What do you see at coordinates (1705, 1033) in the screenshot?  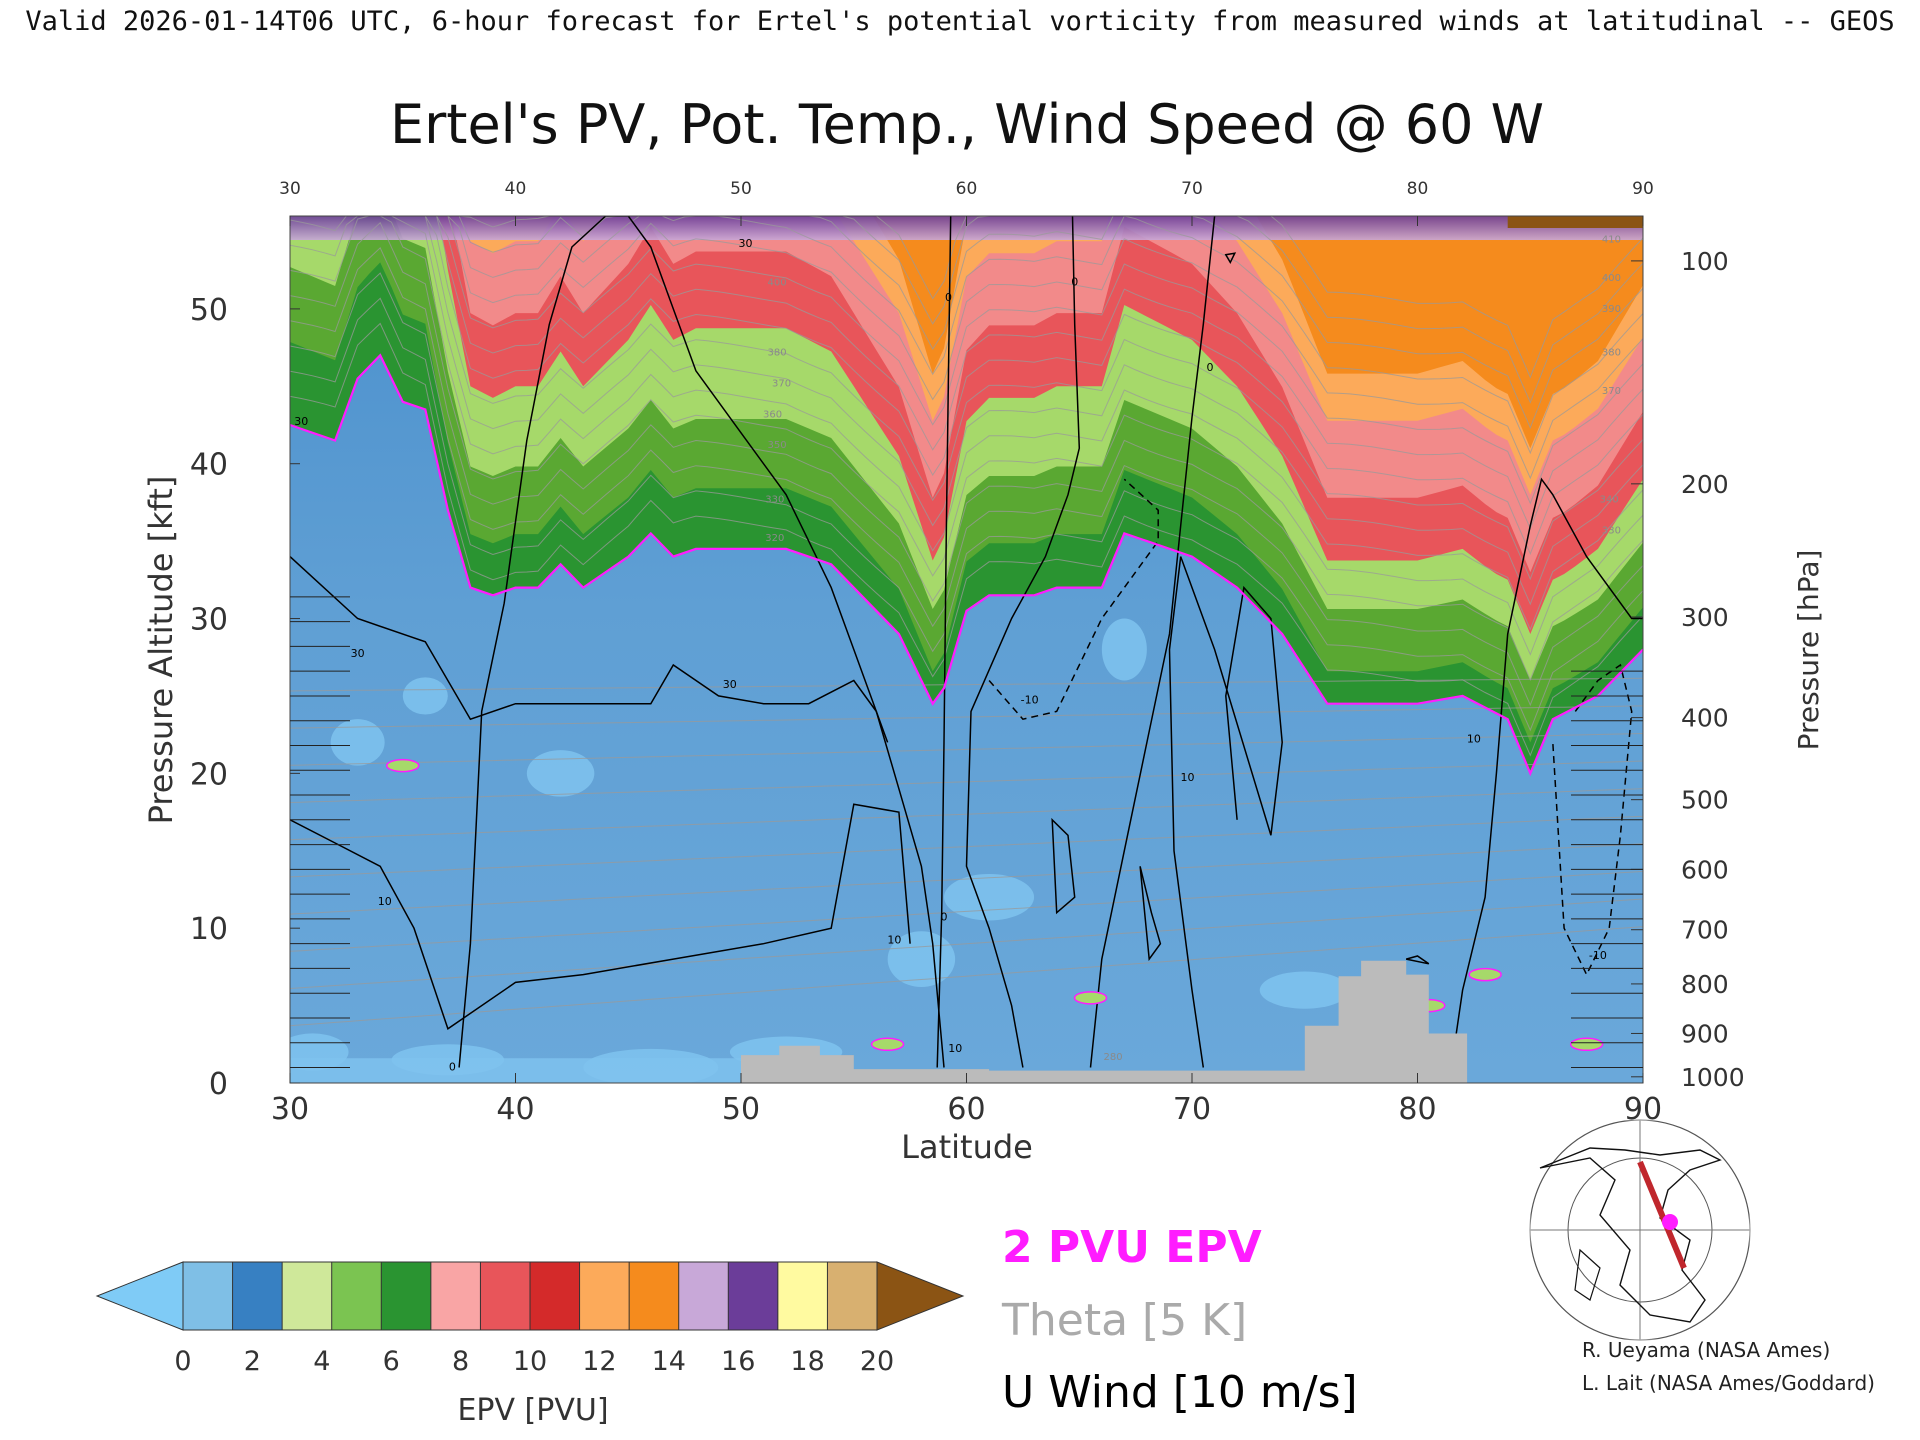 I see `pressure-tick-label: 900` at bounding box center [1705, 1033].